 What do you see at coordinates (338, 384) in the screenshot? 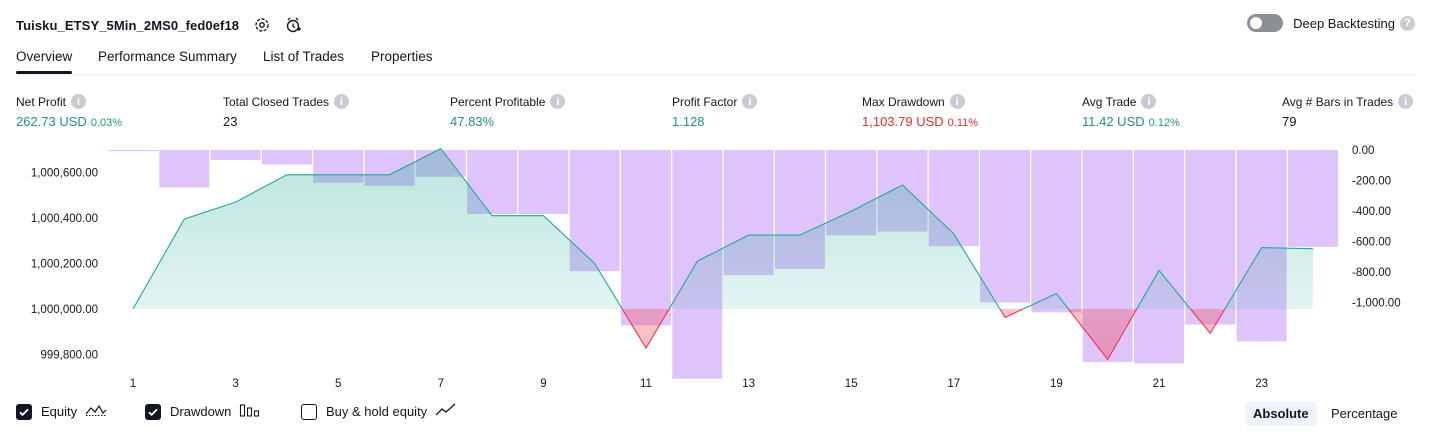
I see `x-axis-tick-label: 5` at bounding box center [338, 384].